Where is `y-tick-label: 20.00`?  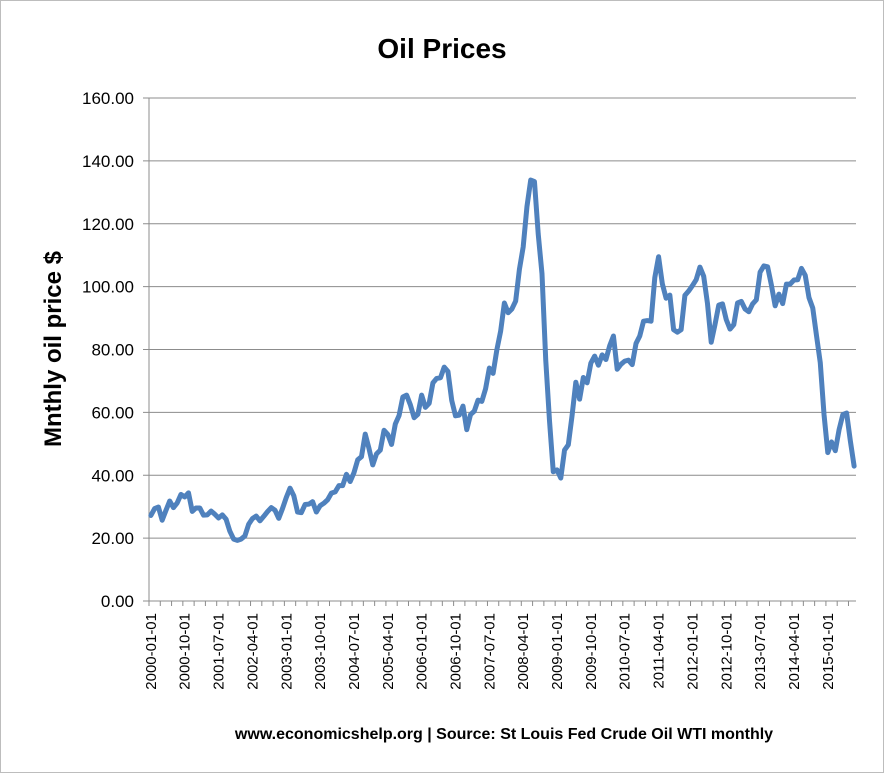 y-tick-label: 20.00 is located at coordinates (112, 538).